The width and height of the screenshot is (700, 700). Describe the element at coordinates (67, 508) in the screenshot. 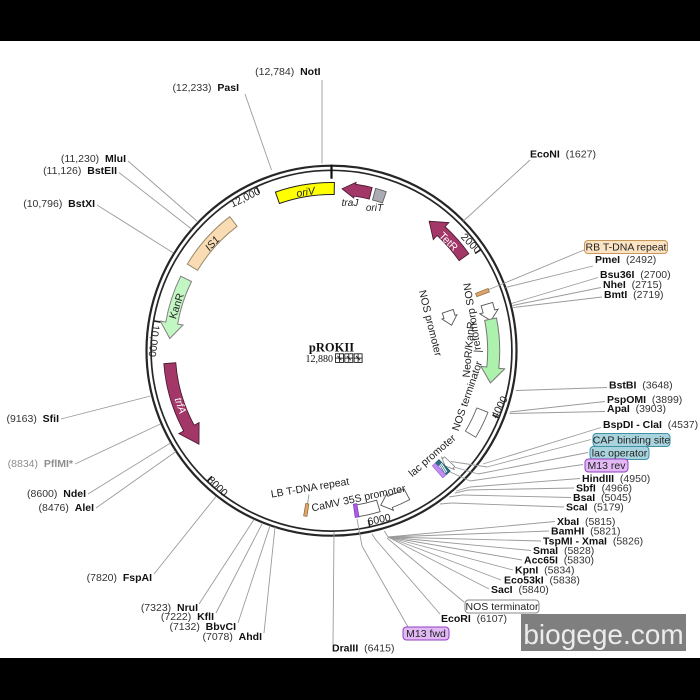

I see `svg-text: (8476) AleI` at that location.